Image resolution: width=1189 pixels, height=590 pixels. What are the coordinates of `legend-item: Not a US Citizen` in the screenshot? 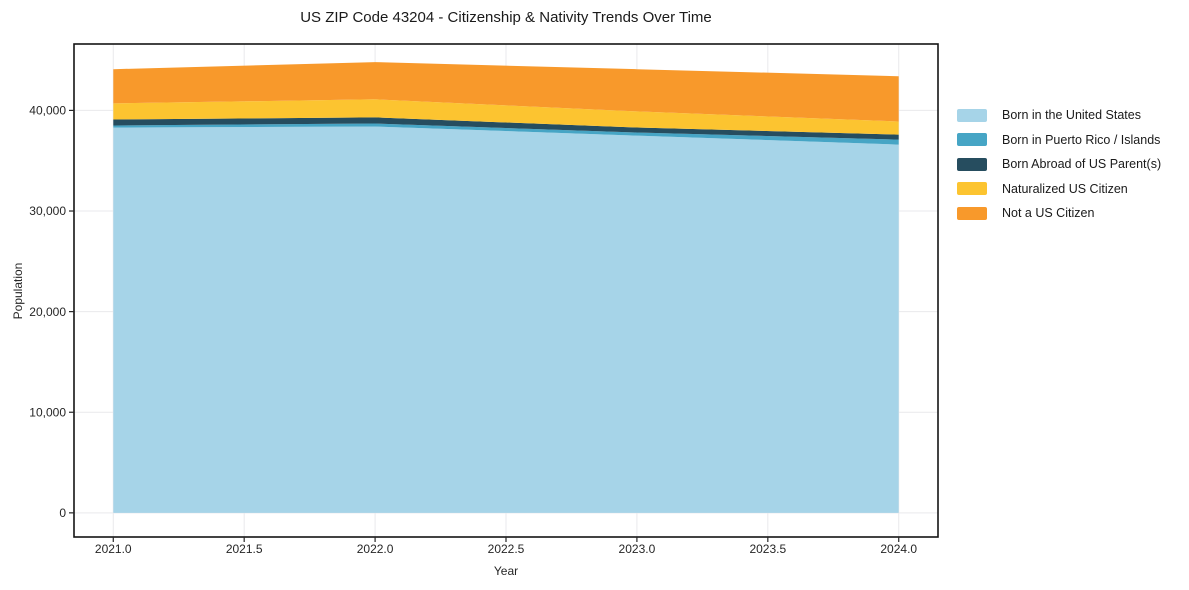 It's located at (1059, 213).